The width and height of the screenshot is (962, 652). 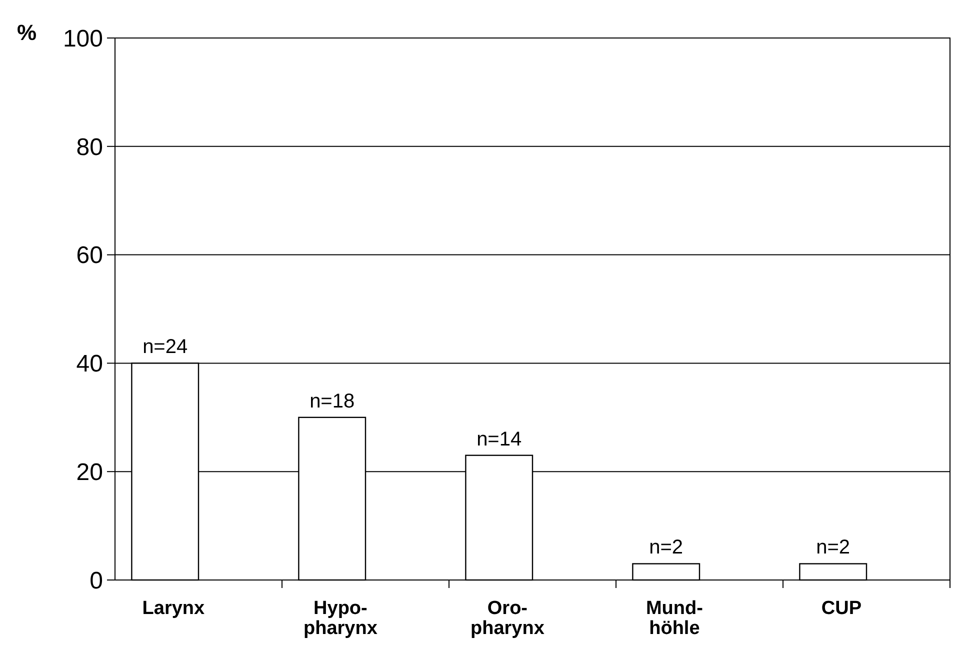 I want to click on y-tick-label: 0, so click(x=96, y=580).